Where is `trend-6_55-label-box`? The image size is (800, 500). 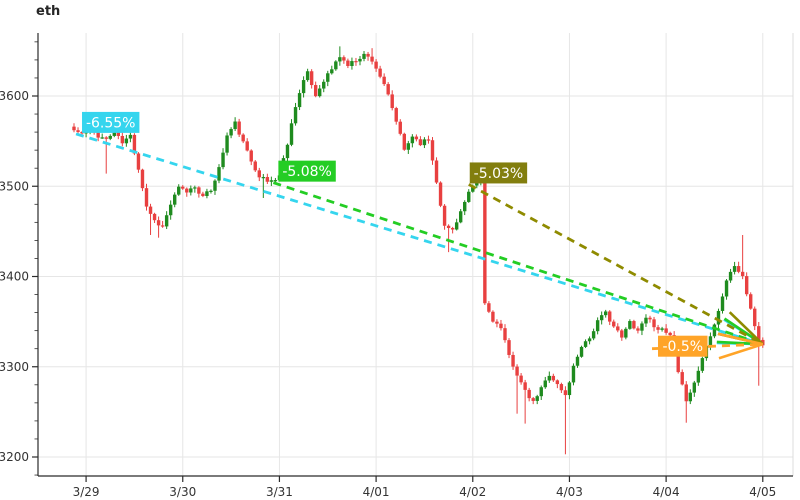 trend-6_55-label-box is located at coordinates (111, 122).